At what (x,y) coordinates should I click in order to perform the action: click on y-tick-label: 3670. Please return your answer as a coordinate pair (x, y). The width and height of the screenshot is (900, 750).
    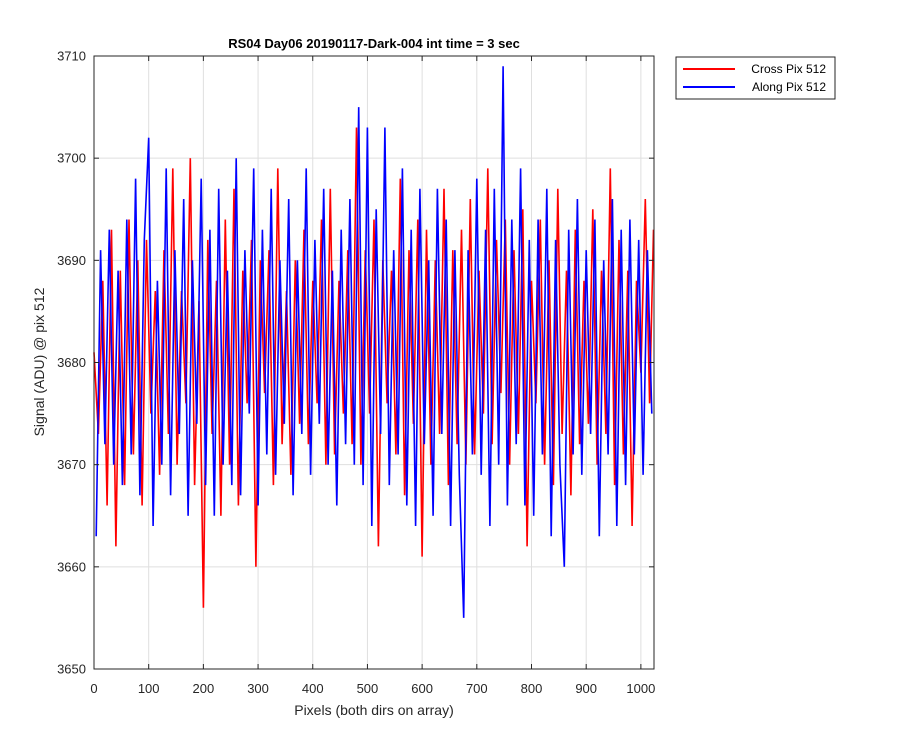
    Looking at the image, I should click on (71, 464).